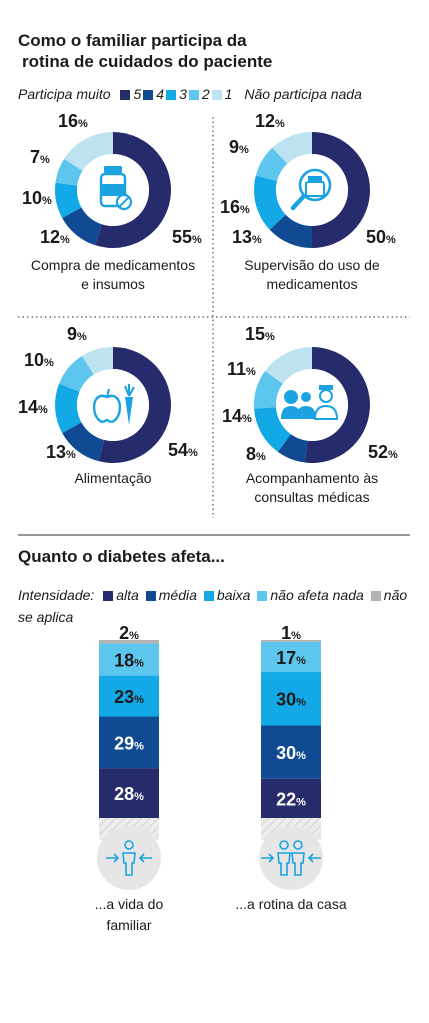 The image size is (429, 1023). I want to click on bar-label-alta: 22%, so click(291, 799).